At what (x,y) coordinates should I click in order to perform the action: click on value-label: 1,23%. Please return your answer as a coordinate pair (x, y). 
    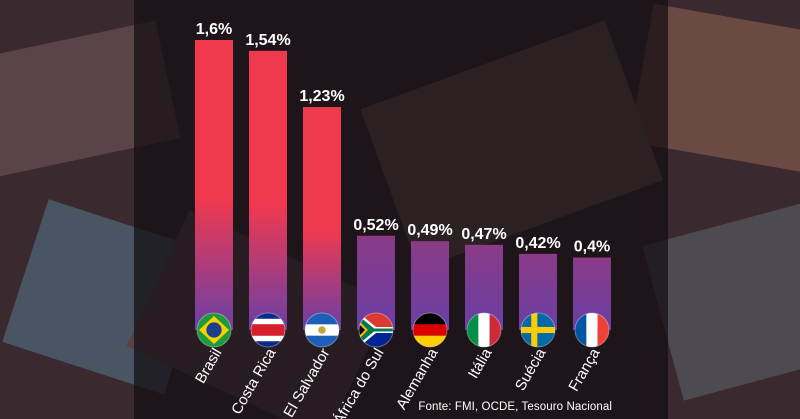
    Looking at the image, I should click on (321, 96).